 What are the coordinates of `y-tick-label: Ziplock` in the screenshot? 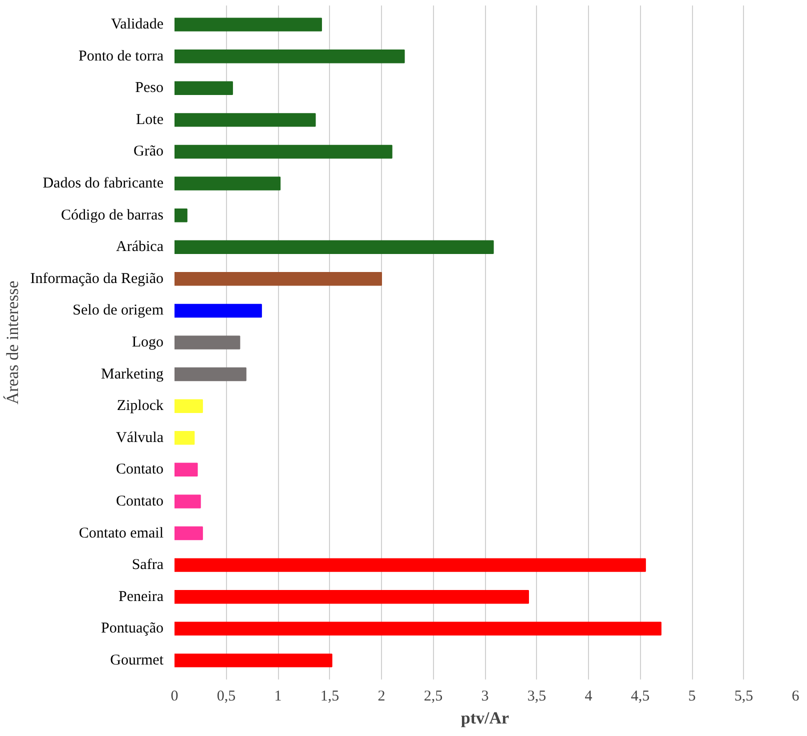 It's located at (140, 406).